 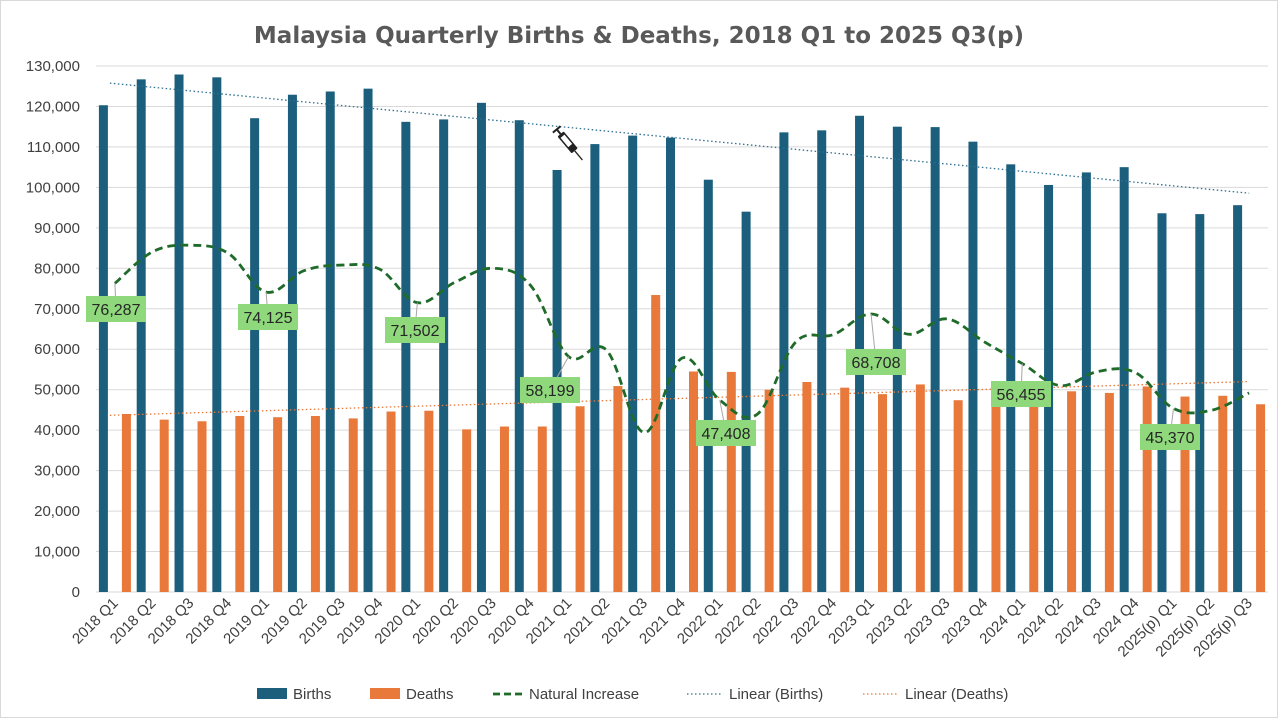 I want to click on data-label: 45,370, so click(x=1170, y=438).